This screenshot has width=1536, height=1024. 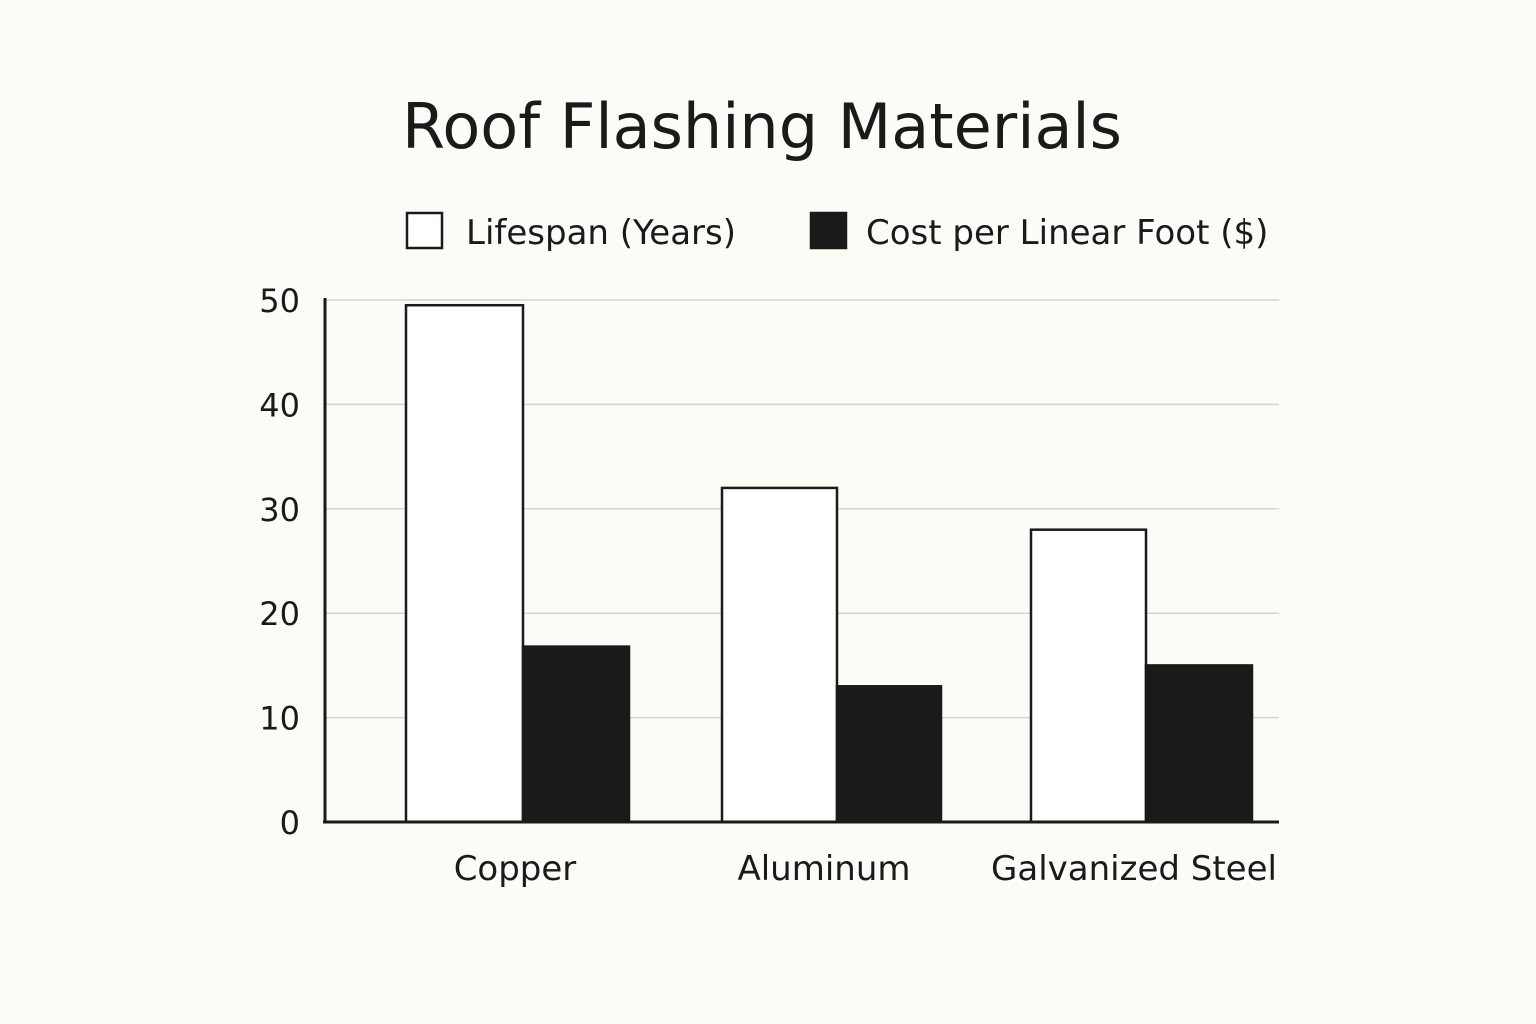 I want to click on legend-label-cost: Cost per Linear Foot ($), so click(x=1067, y=233).